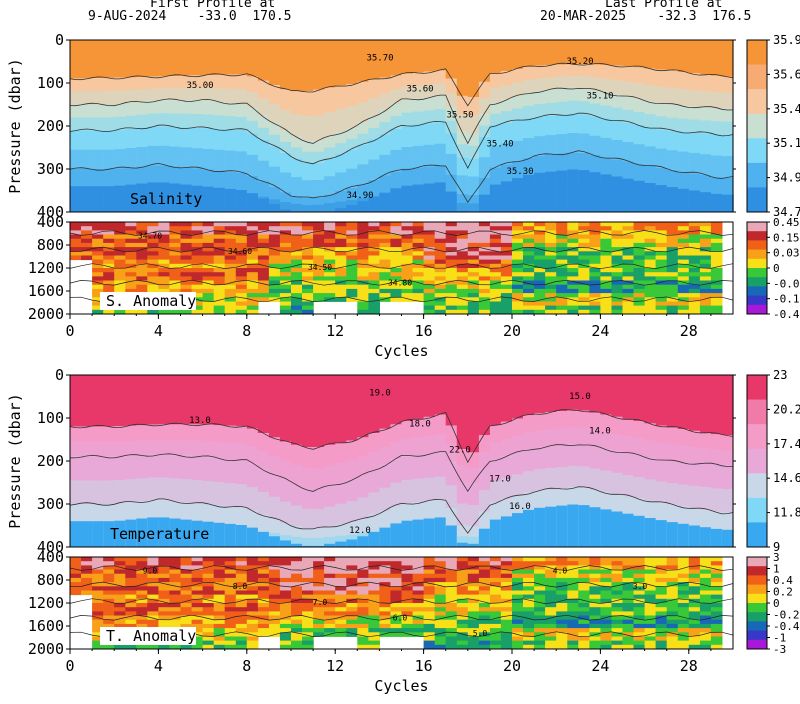  What do you see at coordinates (757, 486) in the screenshot?
I see `temperature-colorbar-swatch` at bounding box center [757, 486].